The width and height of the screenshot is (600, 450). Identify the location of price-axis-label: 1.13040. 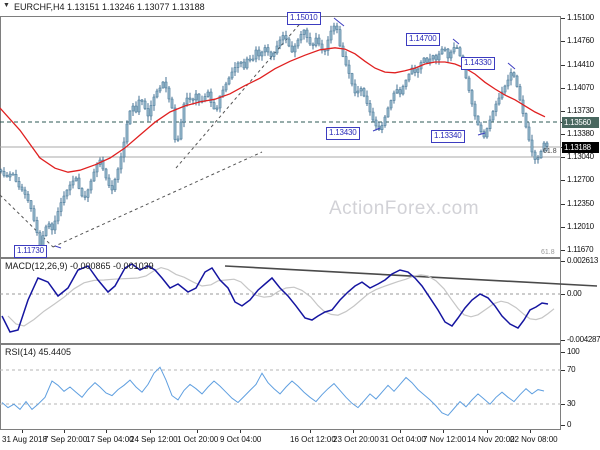
(580, 156).